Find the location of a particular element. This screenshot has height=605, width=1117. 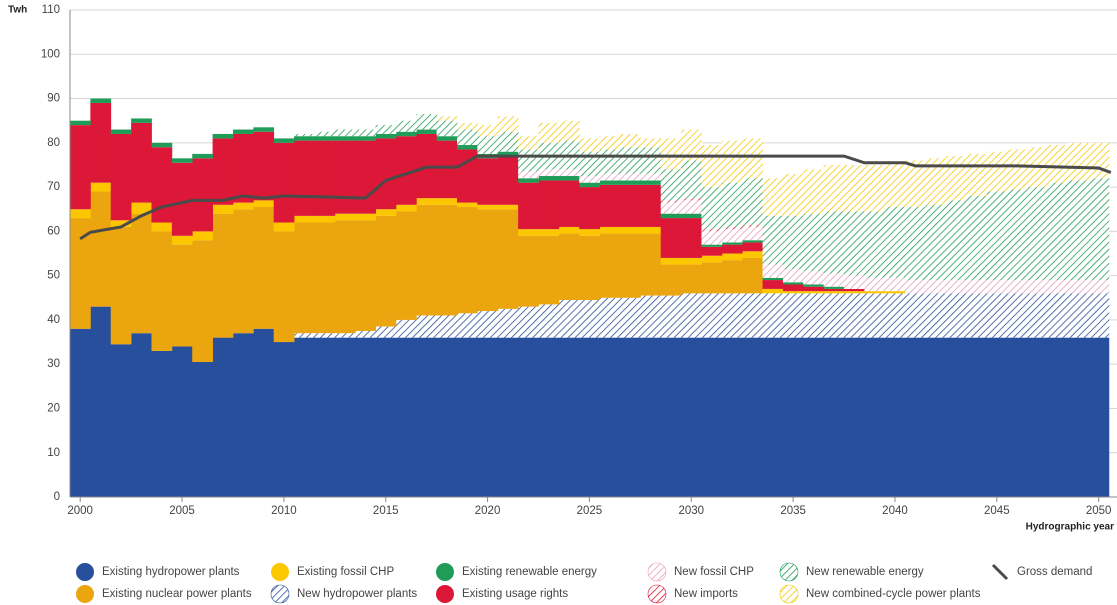

x-tick-label: 2020 is located at coordinates (488, 511).